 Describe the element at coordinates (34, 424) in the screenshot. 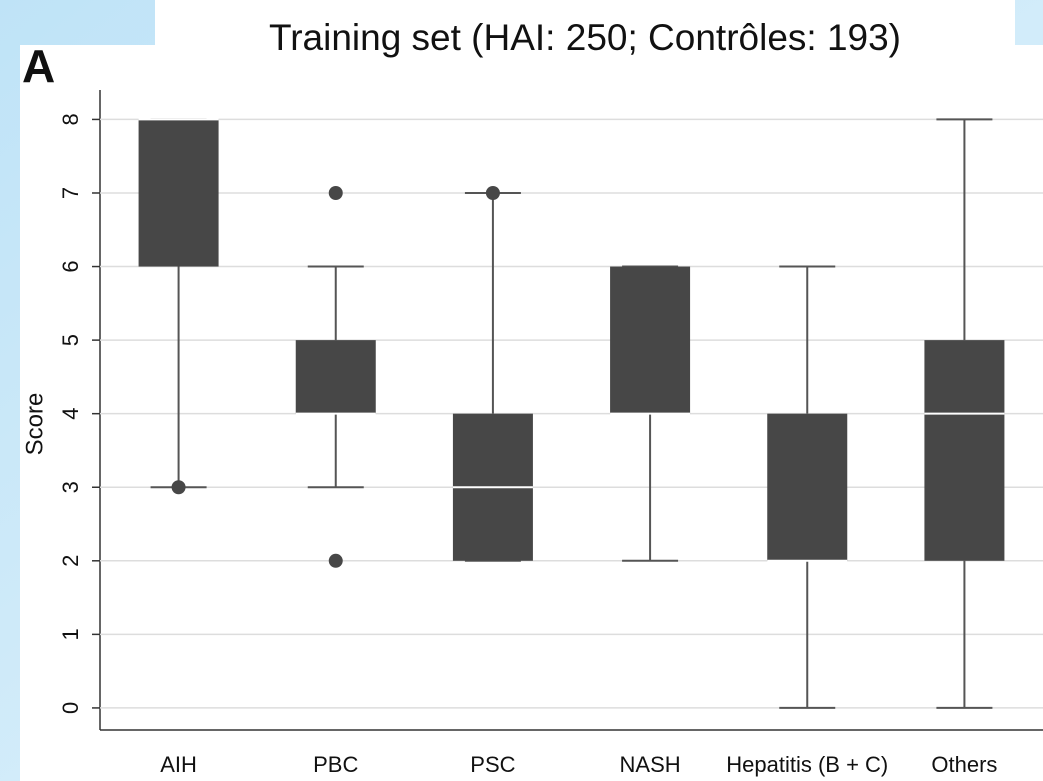

I see `y-axis-label: Score` at that location.